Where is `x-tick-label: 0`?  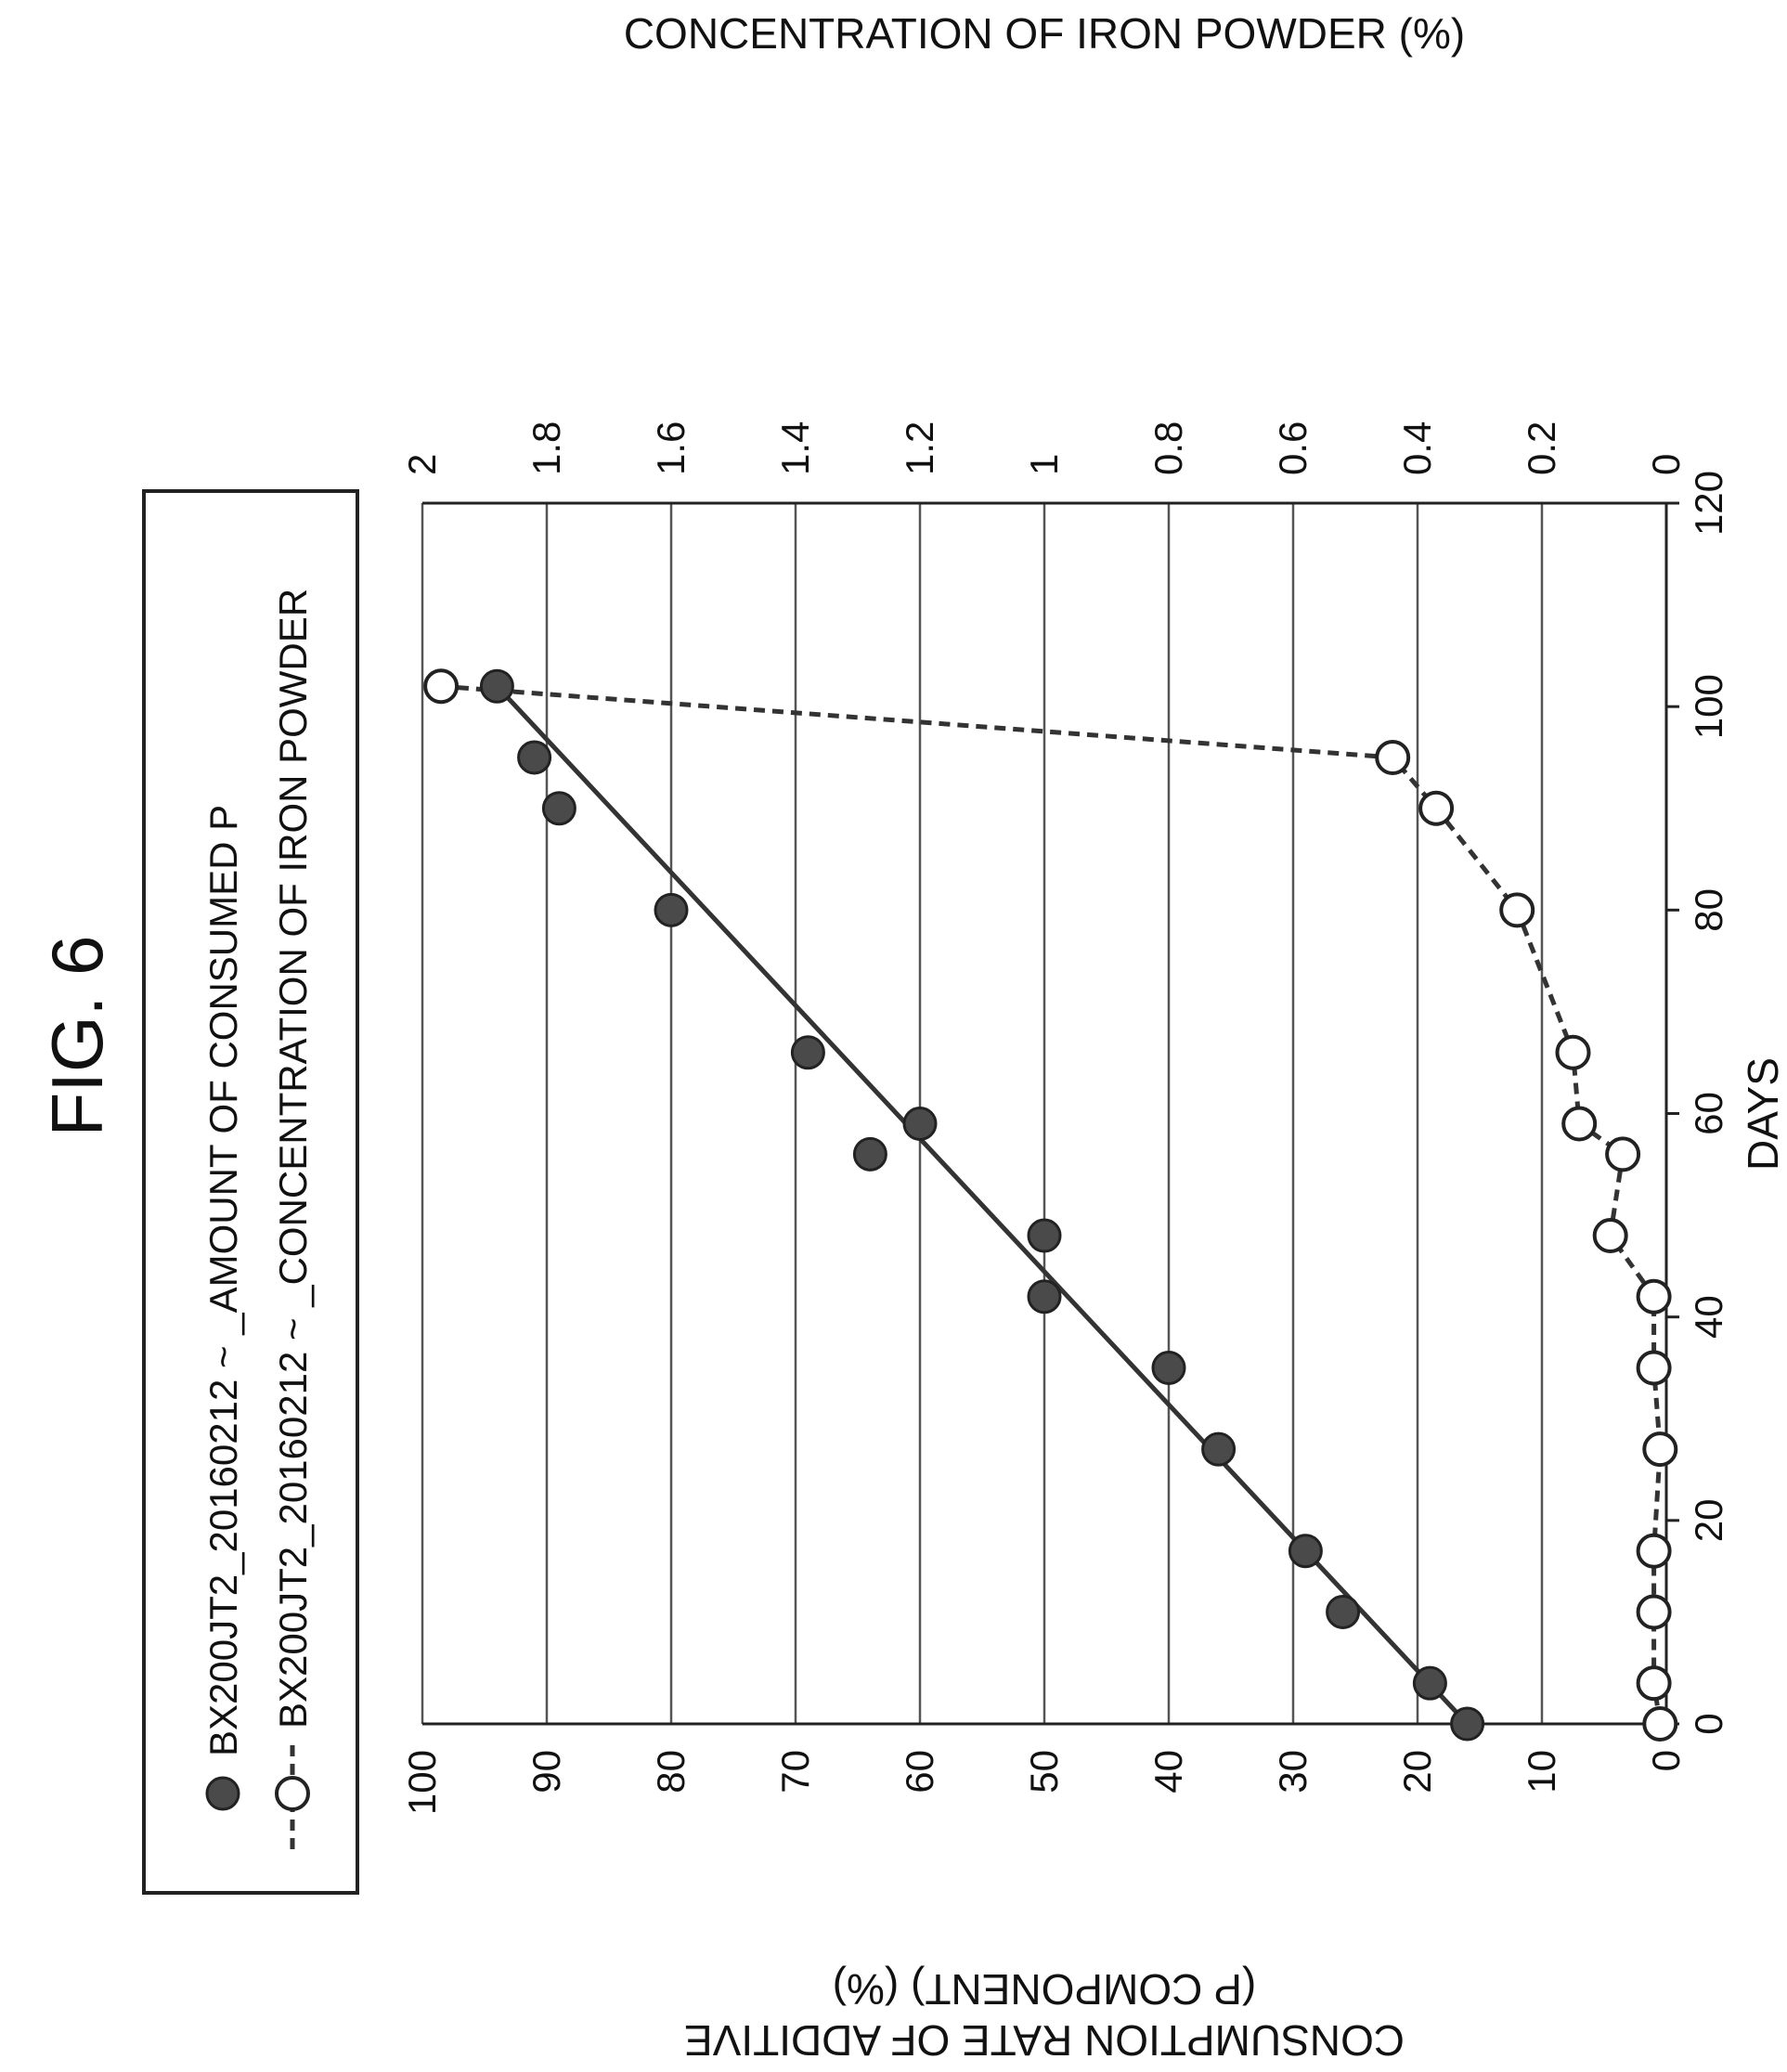 x-tick-label: 0 is located at coordinates (1709, 1723).